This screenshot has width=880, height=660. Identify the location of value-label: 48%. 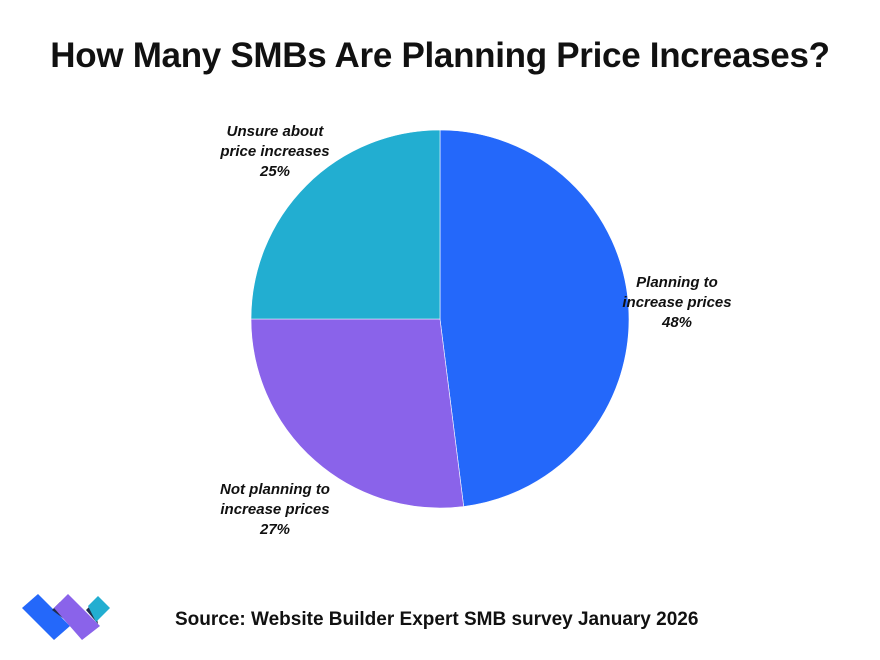
(677, 322).